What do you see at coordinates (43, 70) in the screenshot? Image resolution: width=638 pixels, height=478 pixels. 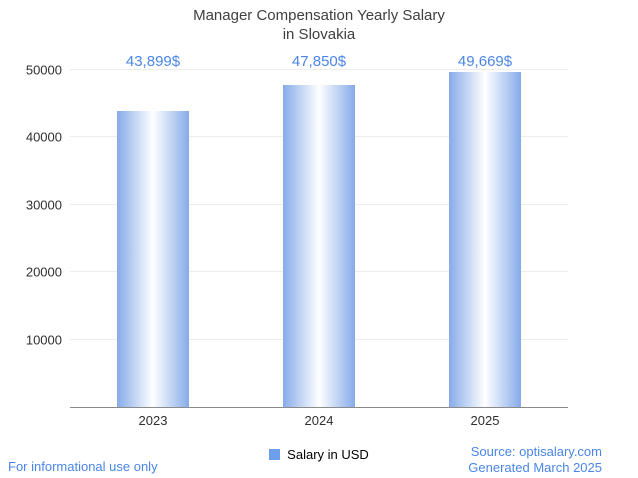 I see `y-tick-label: 50000` at bounding box center [43, 70].